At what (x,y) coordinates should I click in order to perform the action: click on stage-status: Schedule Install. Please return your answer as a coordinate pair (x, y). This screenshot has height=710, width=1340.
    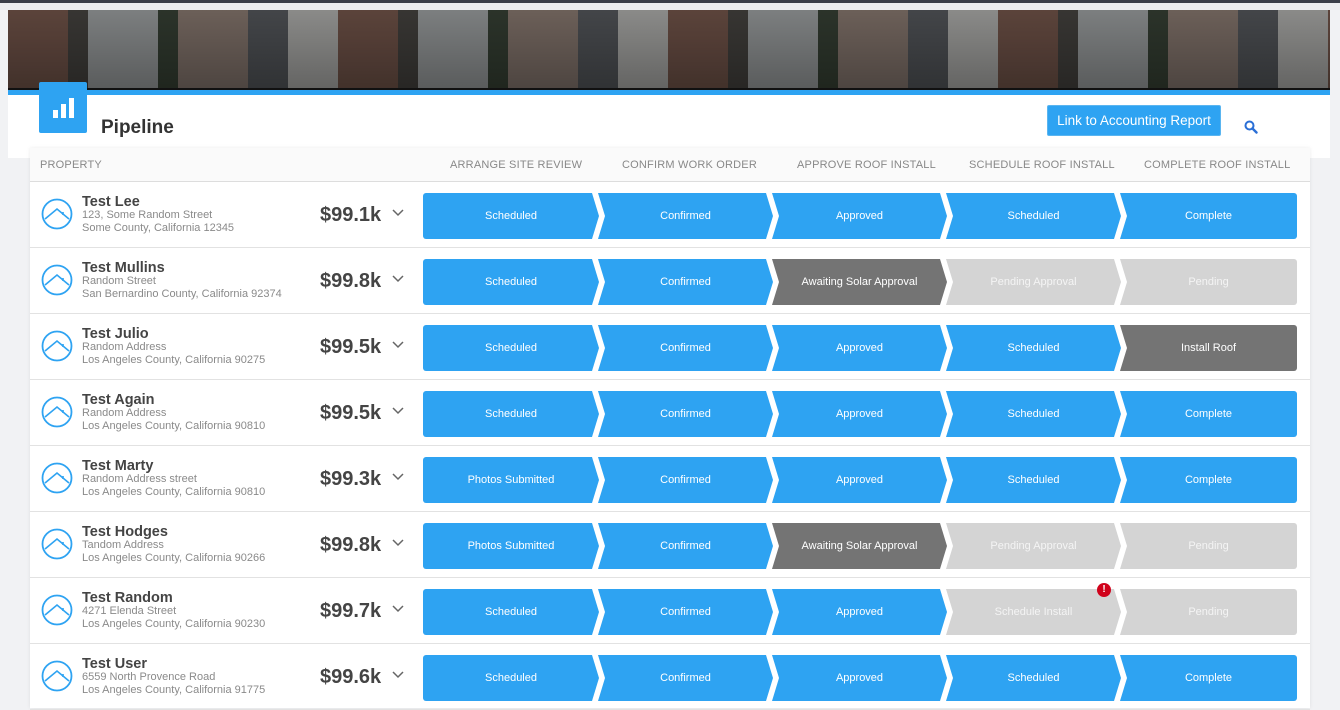
    Looking at the image, I should click on (1033, 612).